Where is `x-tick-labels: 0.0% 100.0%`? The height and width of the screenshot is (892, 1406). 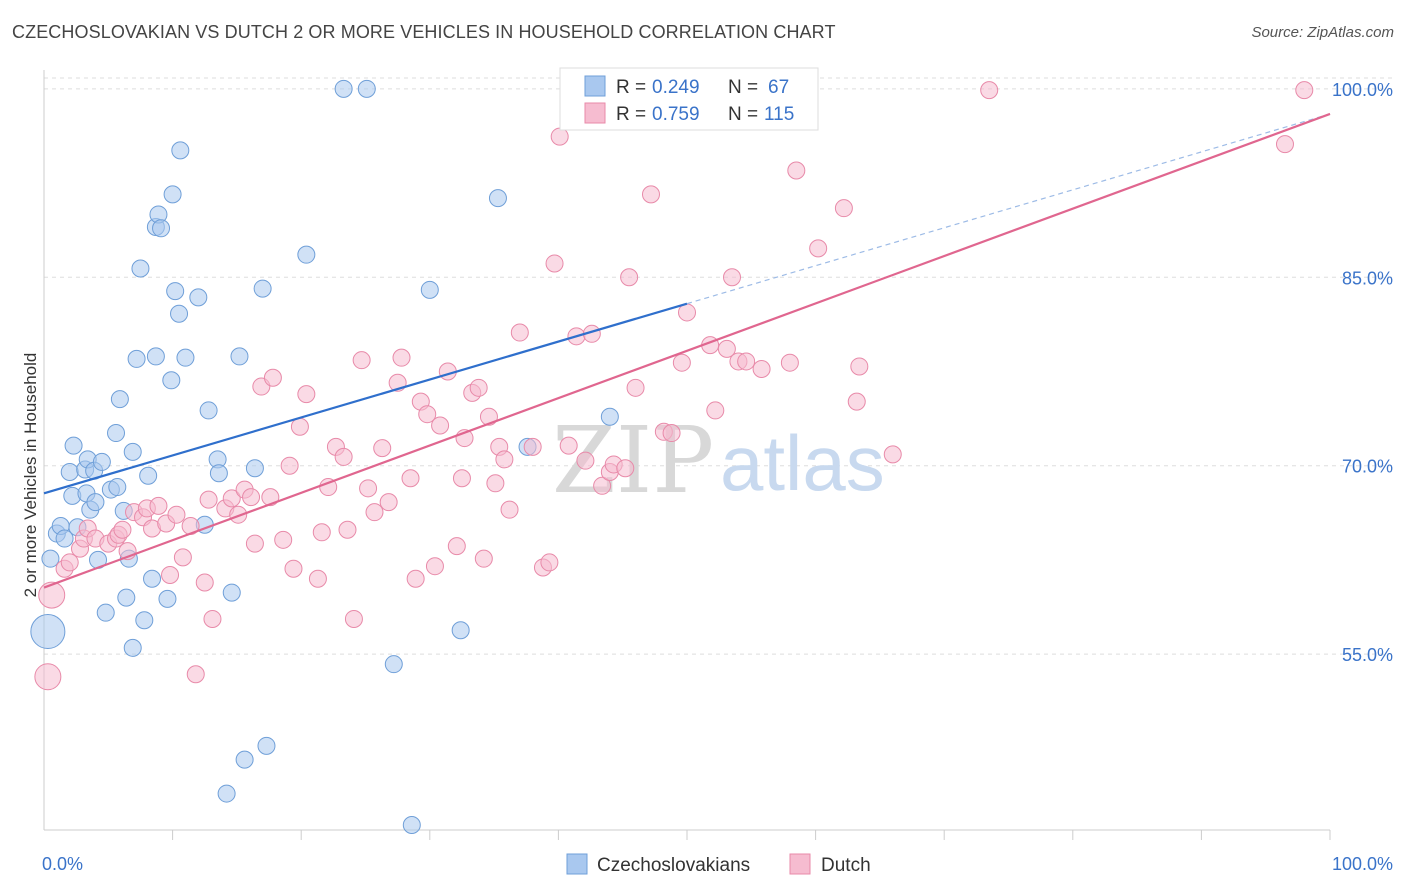
x-tick-labels: 0.0% 100.0% is located at coordinates (717, 864).